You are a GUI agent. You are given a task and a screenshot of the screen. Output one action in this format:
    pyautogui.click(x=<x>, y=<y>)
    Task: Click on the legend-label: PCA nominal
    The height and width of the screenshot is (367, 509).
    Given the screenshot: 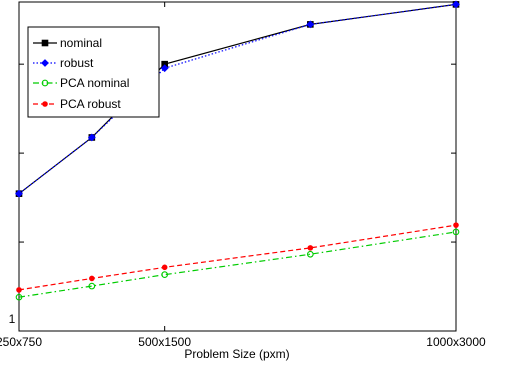 What is the action you would take?
    pyautogui.click(x=94, y=83)
    